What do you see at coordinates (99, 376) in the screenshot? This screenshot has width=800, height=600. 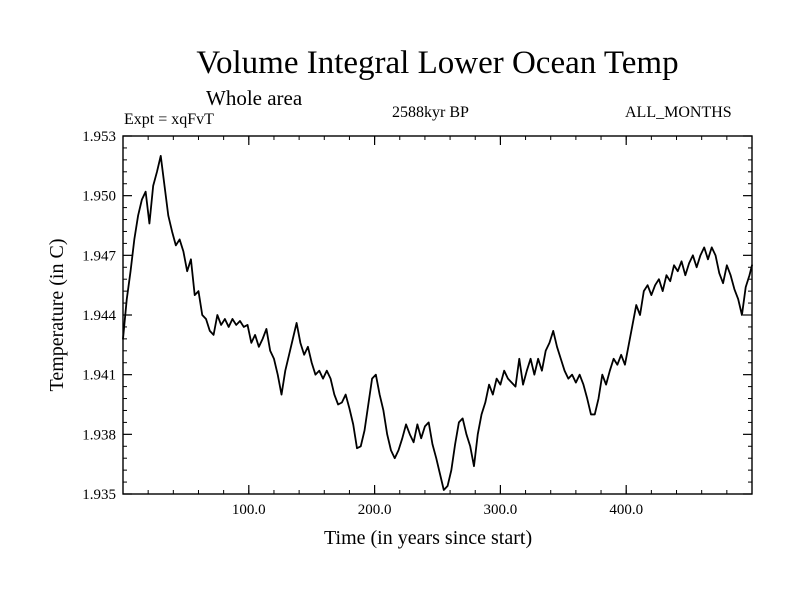 I see `y-tick-label: 1.941` at bounding box center [99, 376].